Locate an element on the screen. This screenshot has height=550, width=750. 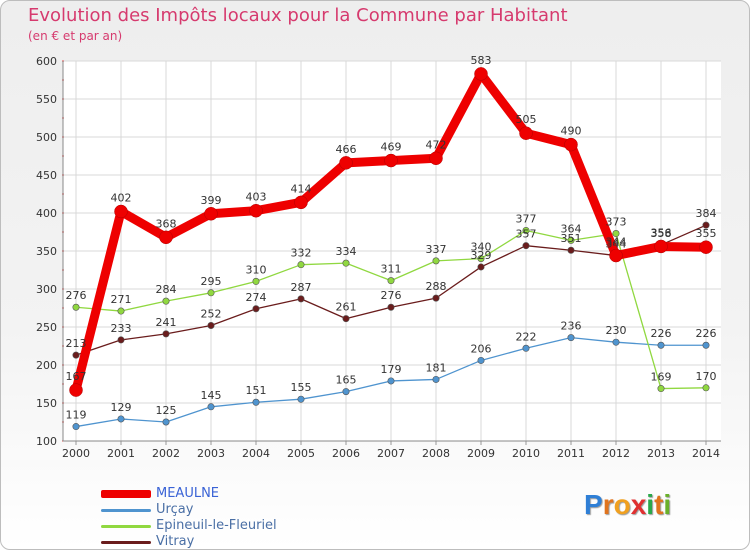
data-label-urcay: 230 is located at coordinates (616, 330).